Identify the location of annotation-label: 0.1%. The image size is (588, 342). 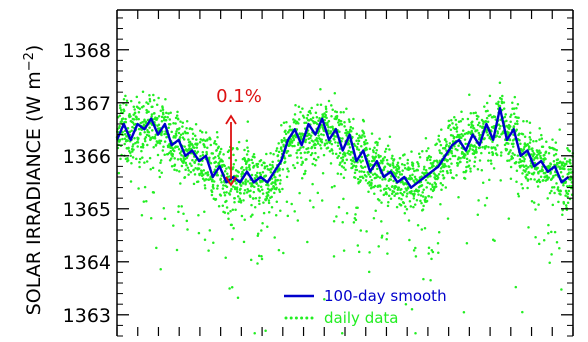
(239, 96).